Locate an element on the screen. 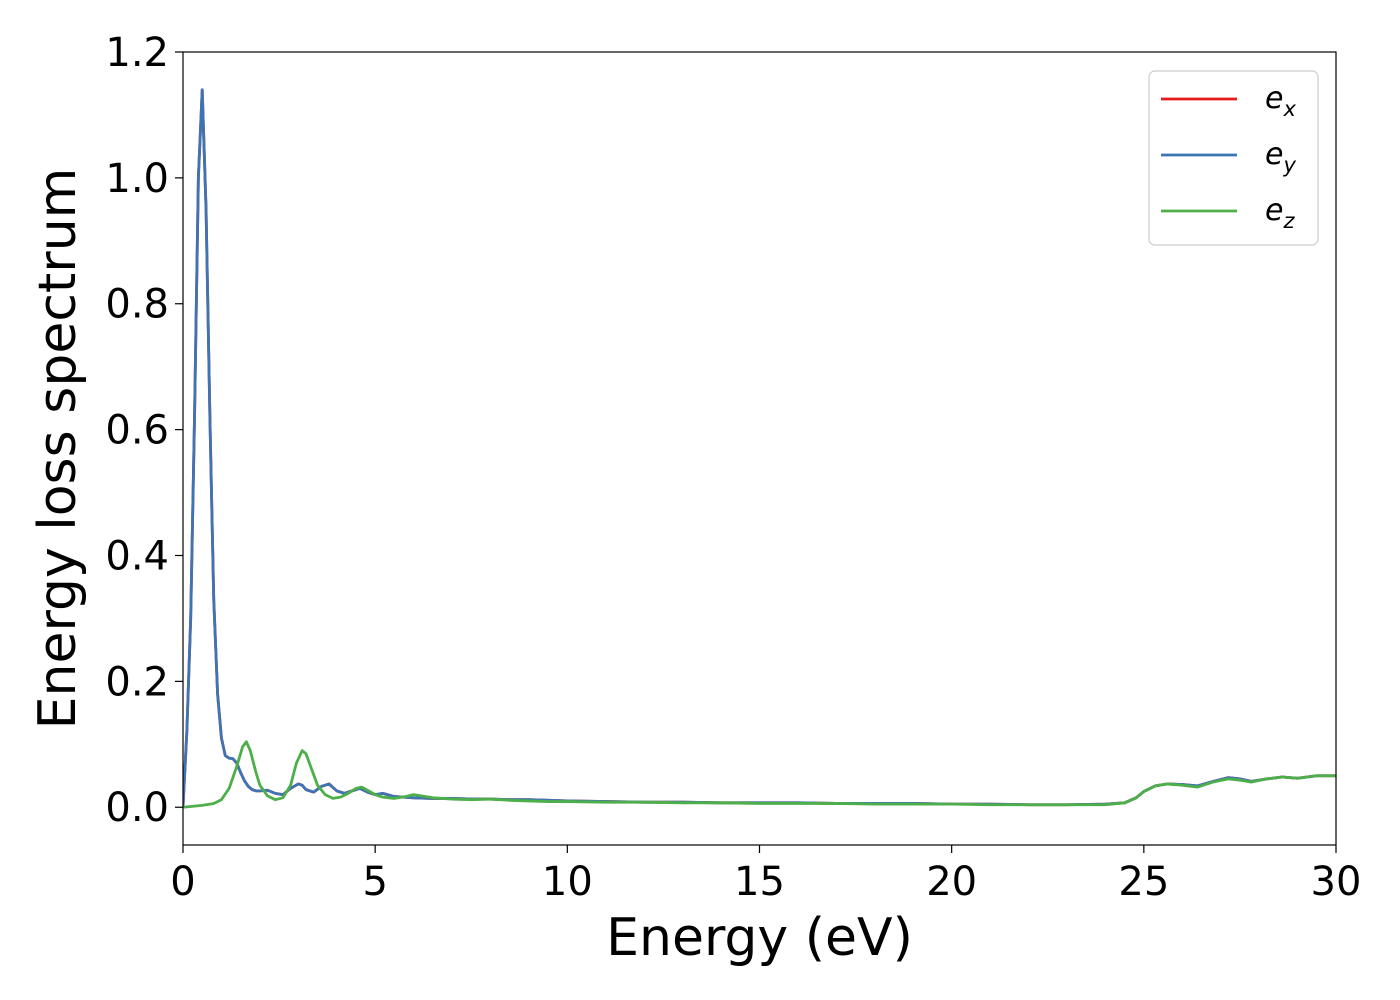  legend-label: ex is located at coordinates (1280, 101).